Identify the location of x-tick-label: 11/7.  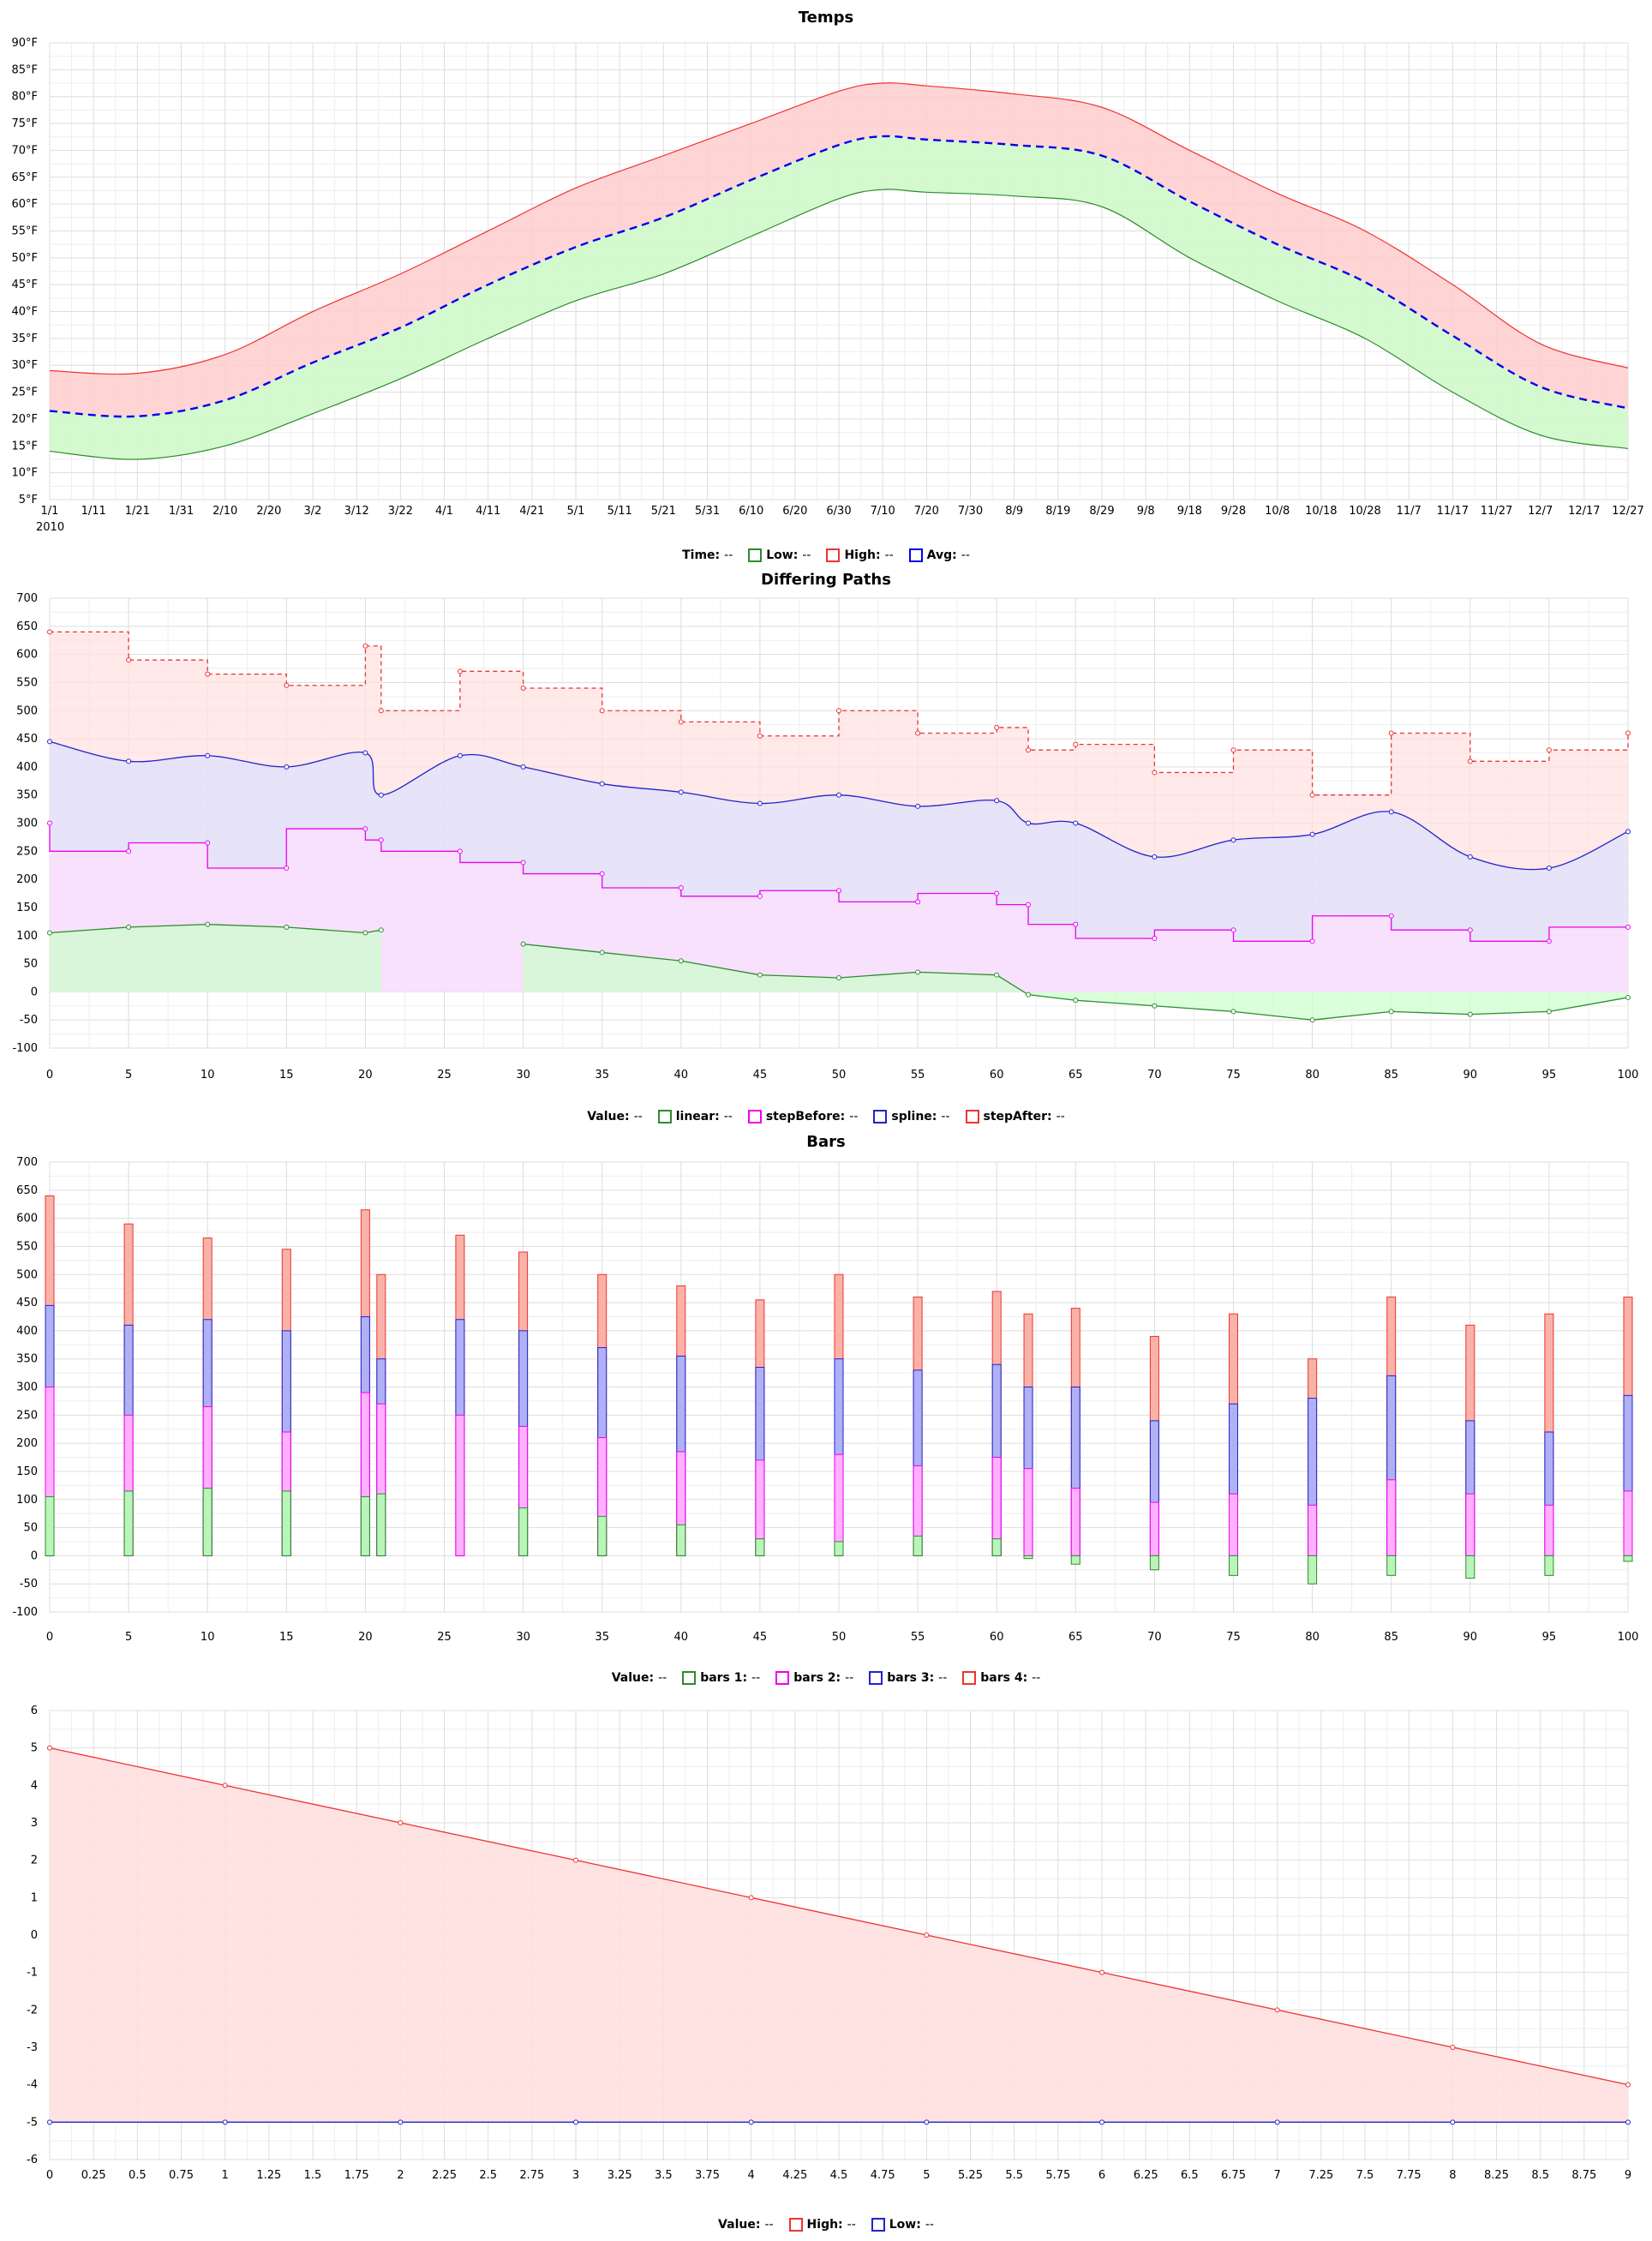
(1409, 511).